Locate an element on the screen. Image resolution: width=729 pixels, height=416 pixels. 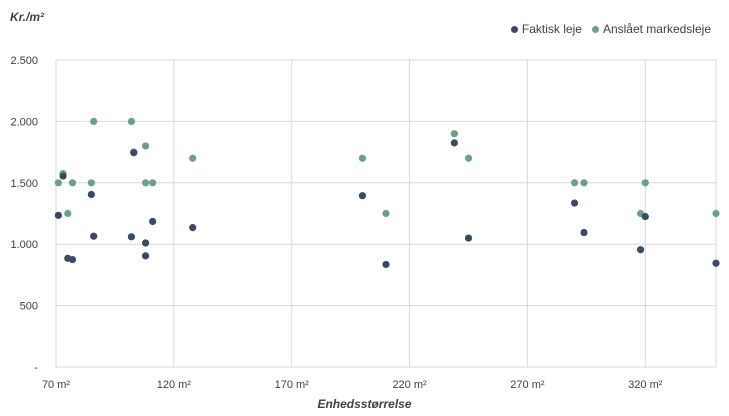
legend-item-anslaaet-markedsleje: Anslået markedsleje is located at coordinates (651, 29).